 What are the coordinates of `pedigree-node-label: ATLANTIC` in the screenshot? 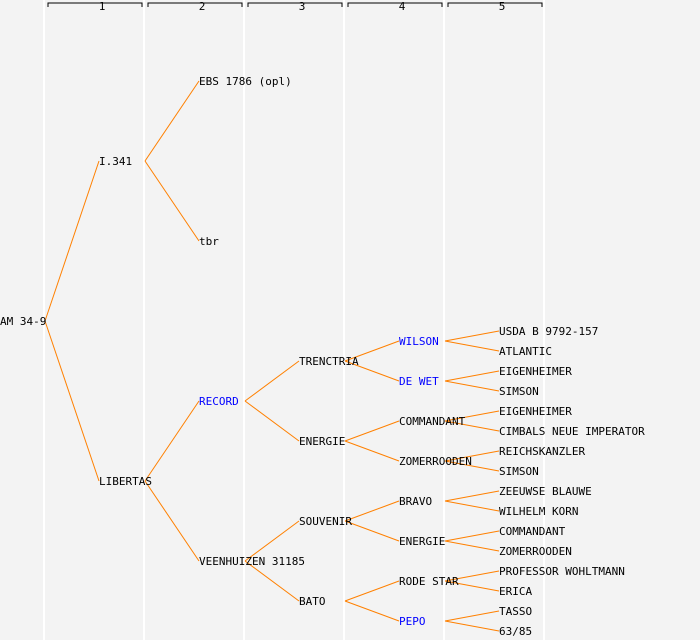 It's located at (525, 351).